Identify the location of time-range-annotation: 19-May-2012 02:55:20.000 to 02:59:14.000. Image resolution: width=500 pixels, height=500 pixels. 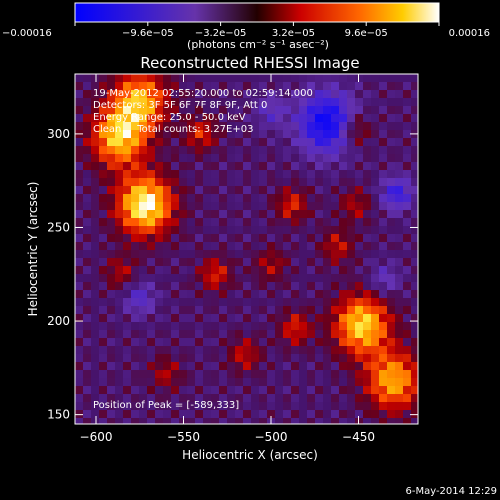
(203, 93).